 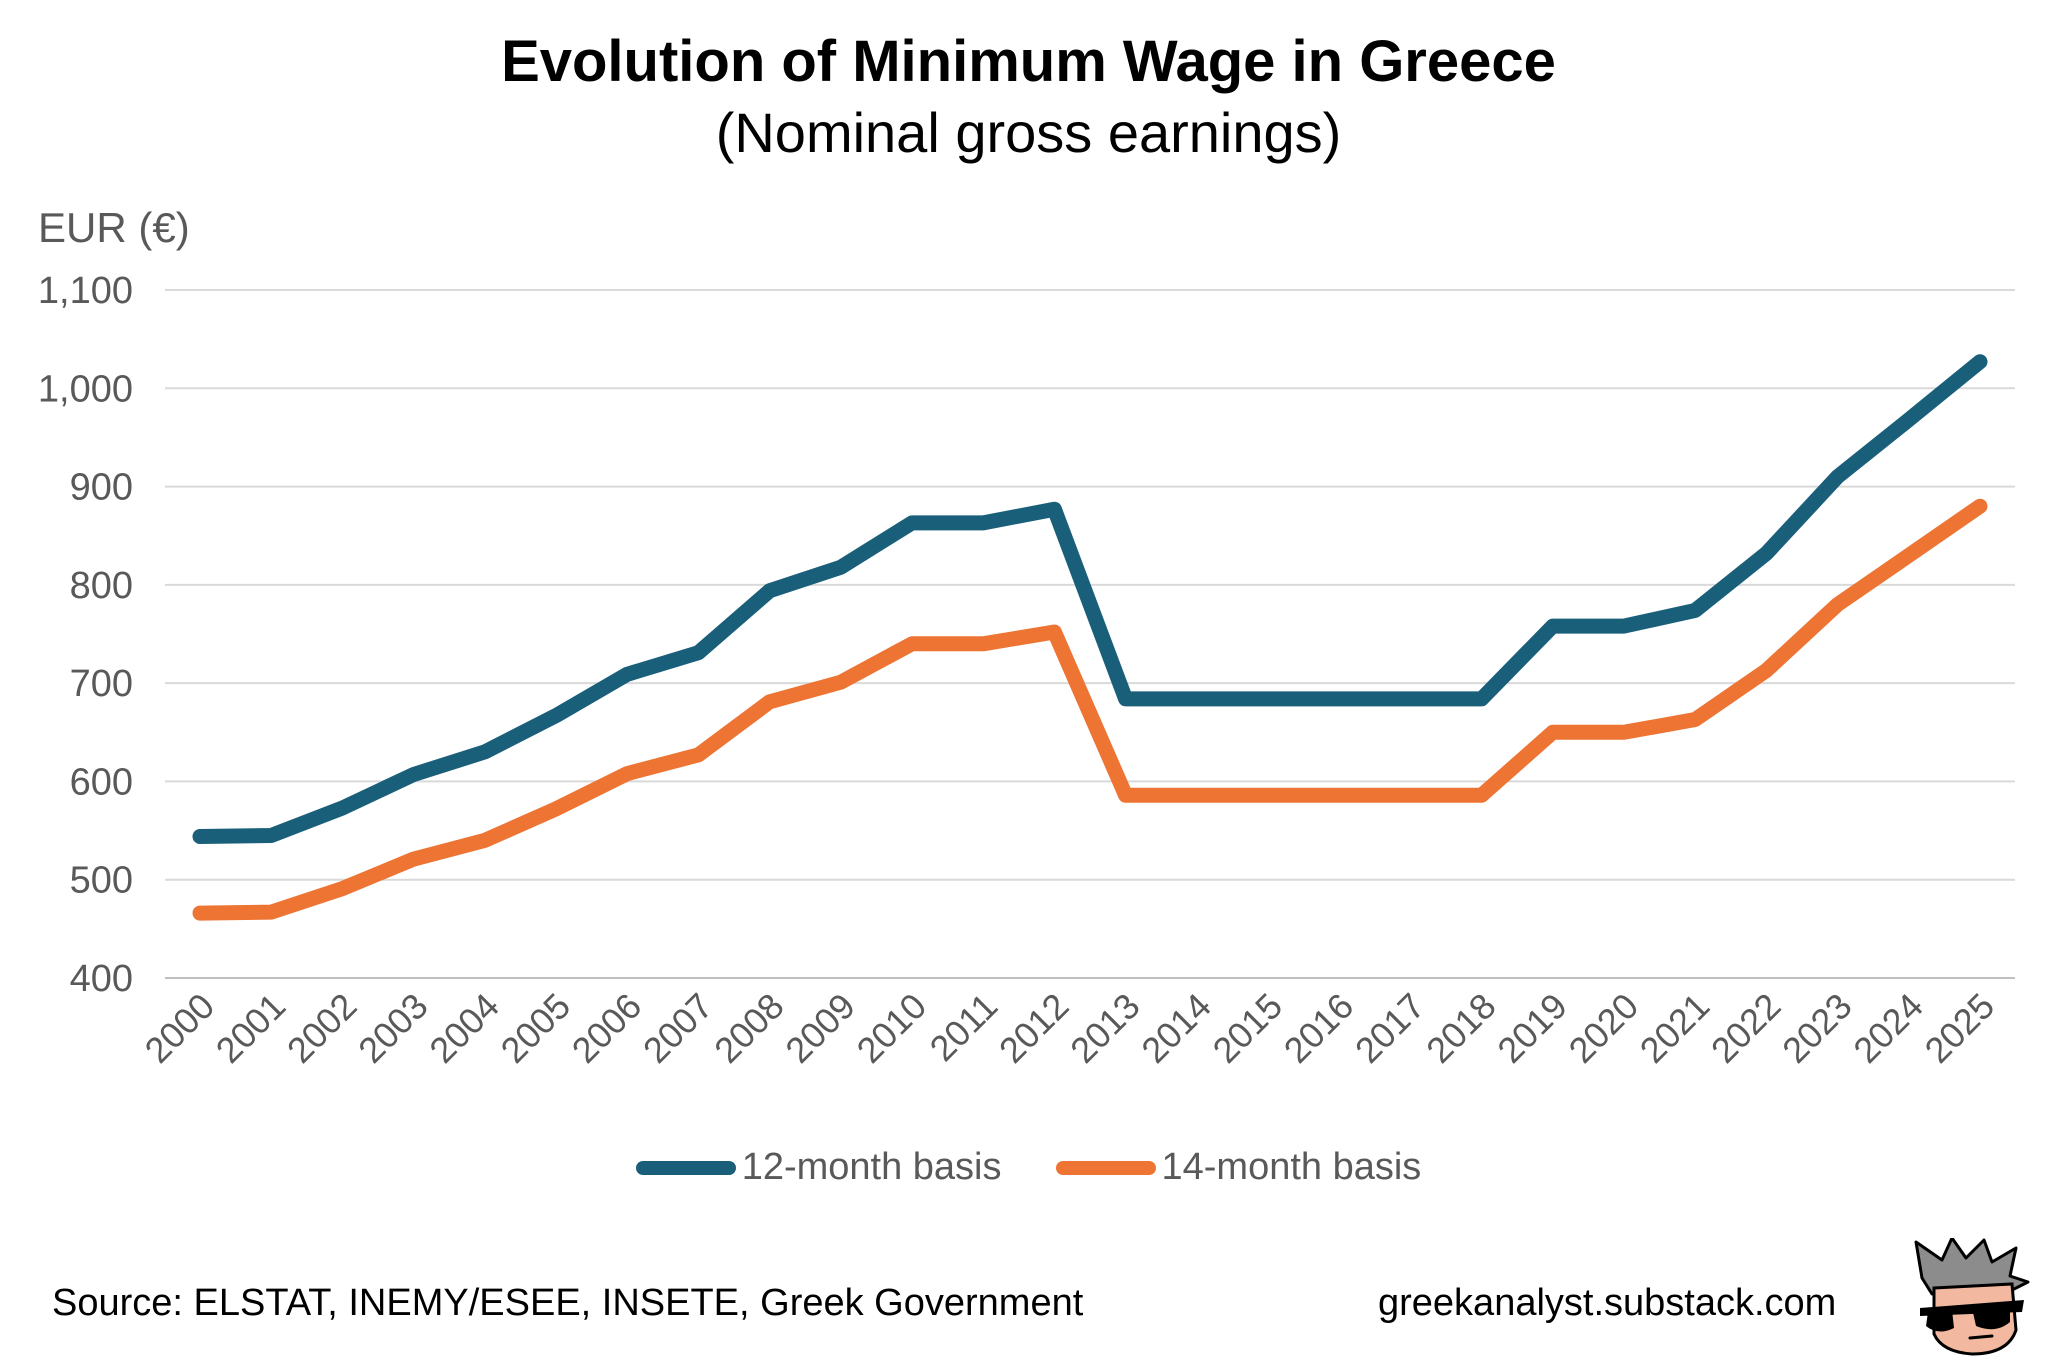 What do you see at coordinates (1461, 1028) in the screenshot?
I see `x-tick-label: 2018` at bounding box center [1461, 1028].